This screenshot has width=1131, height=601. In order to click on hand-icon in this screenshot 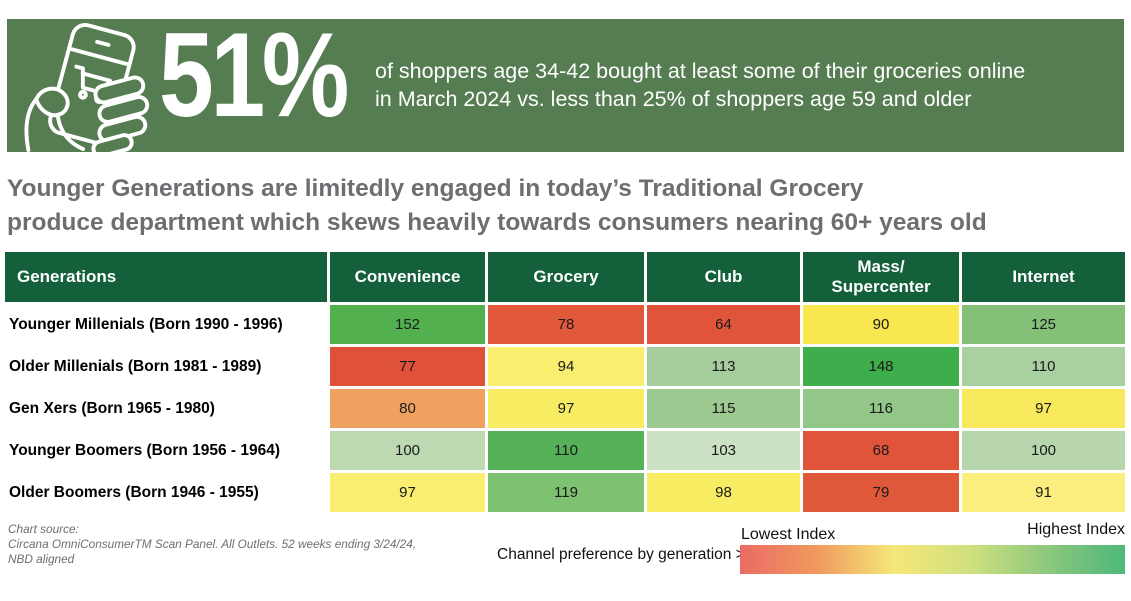, I will do `click(87, 113)`.